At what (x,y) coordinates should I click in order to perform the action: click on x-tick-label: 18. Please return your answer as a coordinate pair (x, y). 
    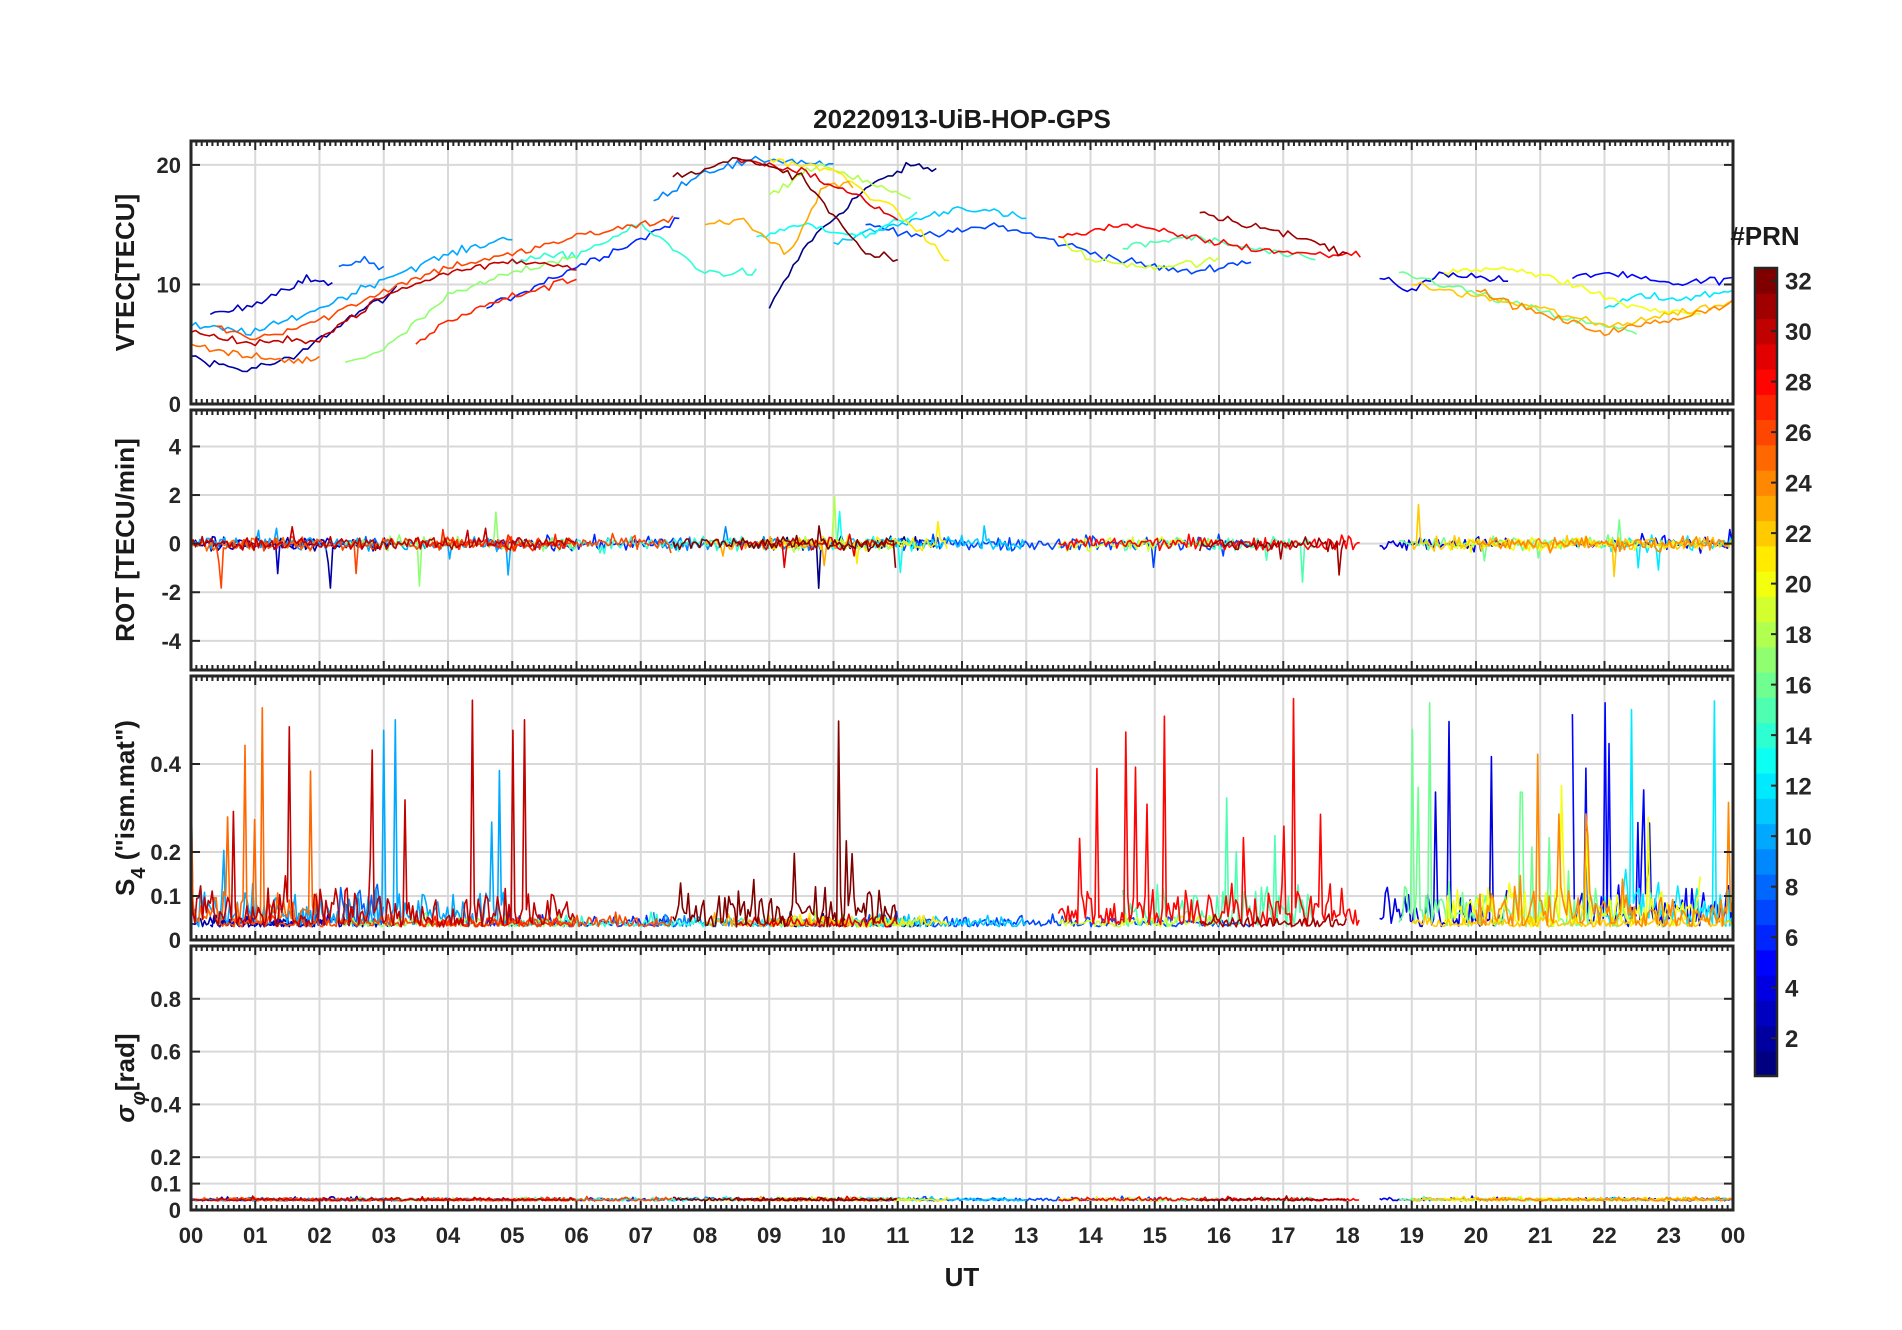
    Looking at the image, I should click on (1347, 1235).